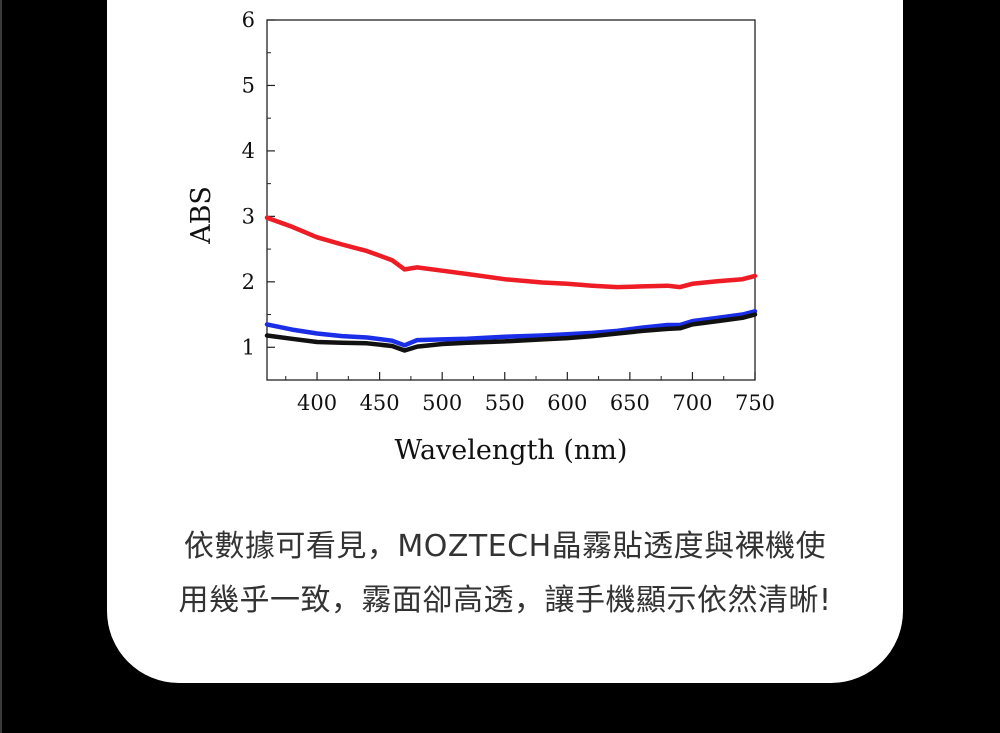 Image resolution: width=1000 pixels, height=733 pixels. I want to click on x-tick-label: 450, so click(380, 403).